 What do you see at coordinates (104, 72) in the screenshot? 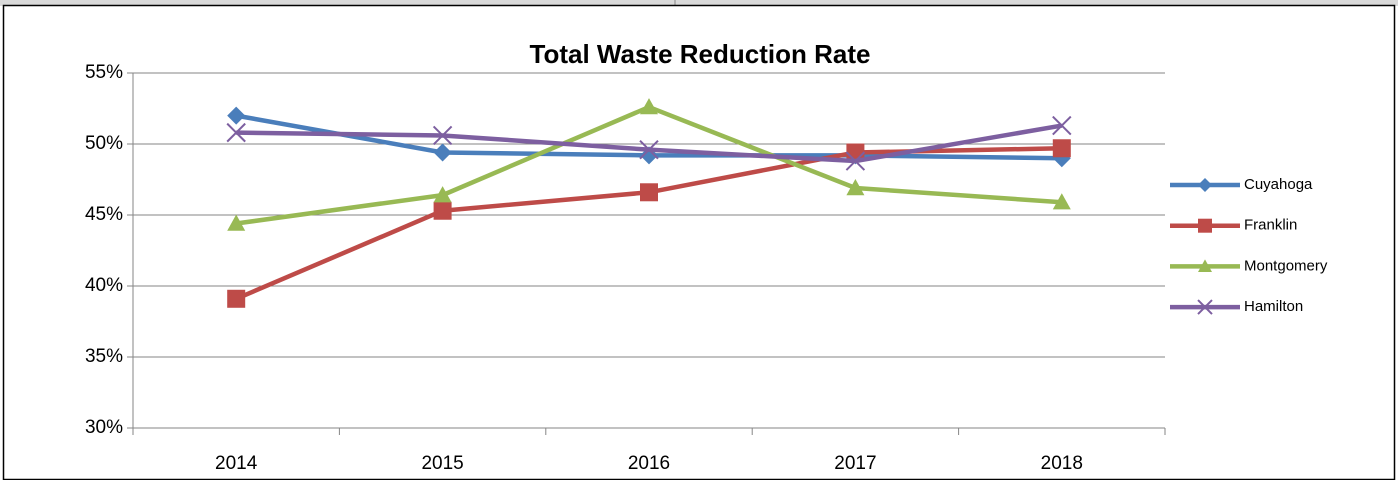
I see `y-tick-label: 55%` at bounding box center [104, 72].